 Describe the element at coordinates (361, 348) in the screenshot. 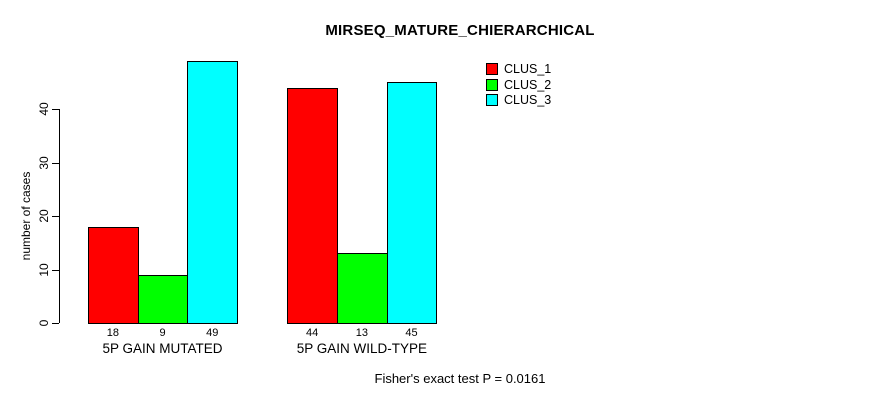

I see `group-label: 5P GAIN WILD-TYPE` at that location.